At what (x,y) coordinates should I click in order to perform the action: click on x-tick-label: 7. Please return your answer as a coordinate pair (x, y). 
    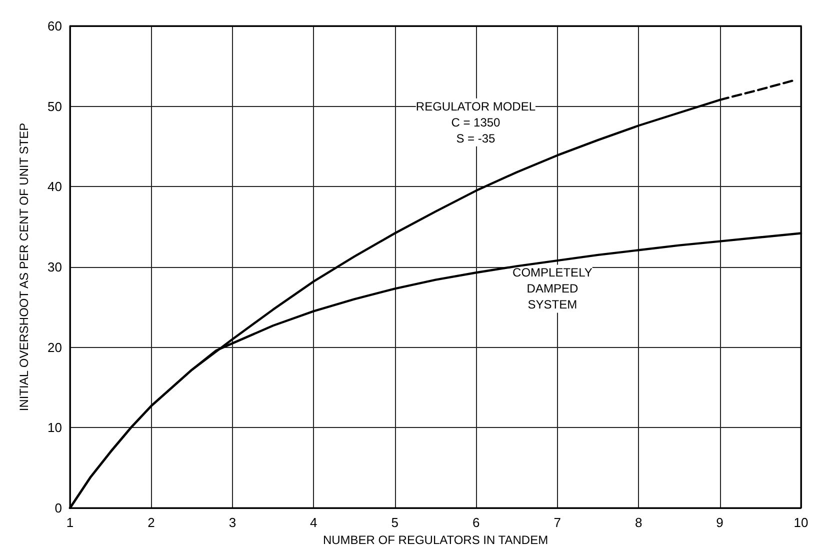
    Looking at the image, I should click on (557, 522).